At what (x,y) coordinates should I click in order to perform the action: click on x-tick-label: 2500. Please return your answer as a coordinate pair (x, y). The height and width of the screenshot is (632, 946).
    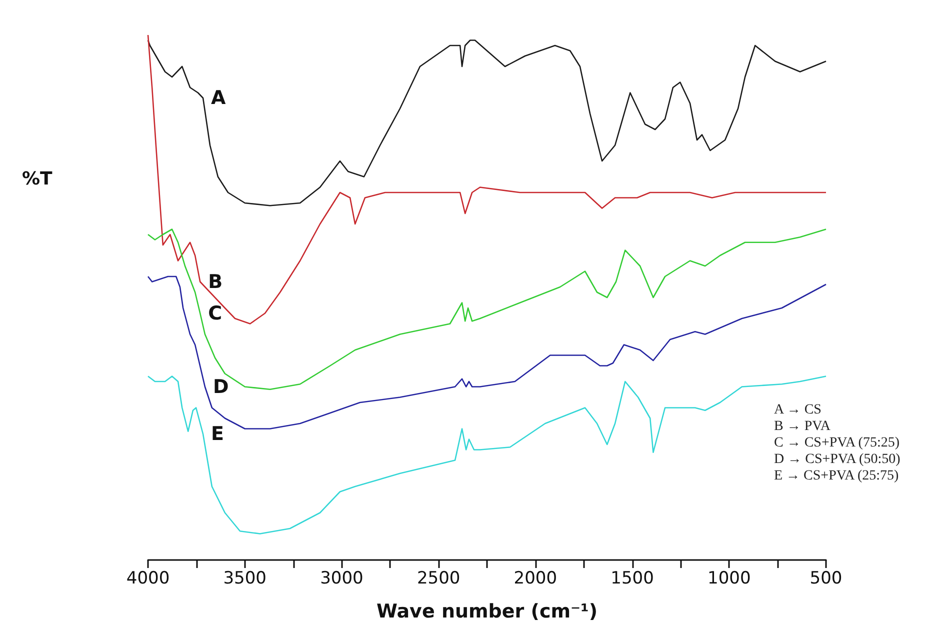
    Looking at the image, I should click on (438, 578).